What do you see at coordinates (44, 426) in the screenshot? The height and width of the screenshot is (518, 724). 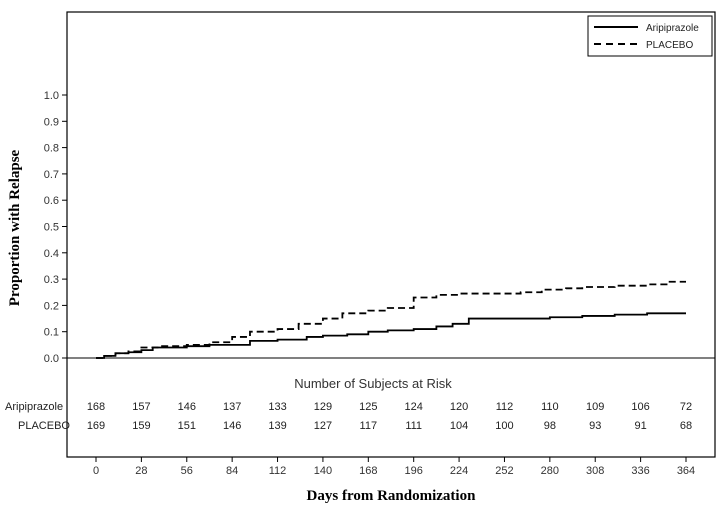 I see `risk-row-label-placebo: PLACEBO` at bounding box center [44, 426].